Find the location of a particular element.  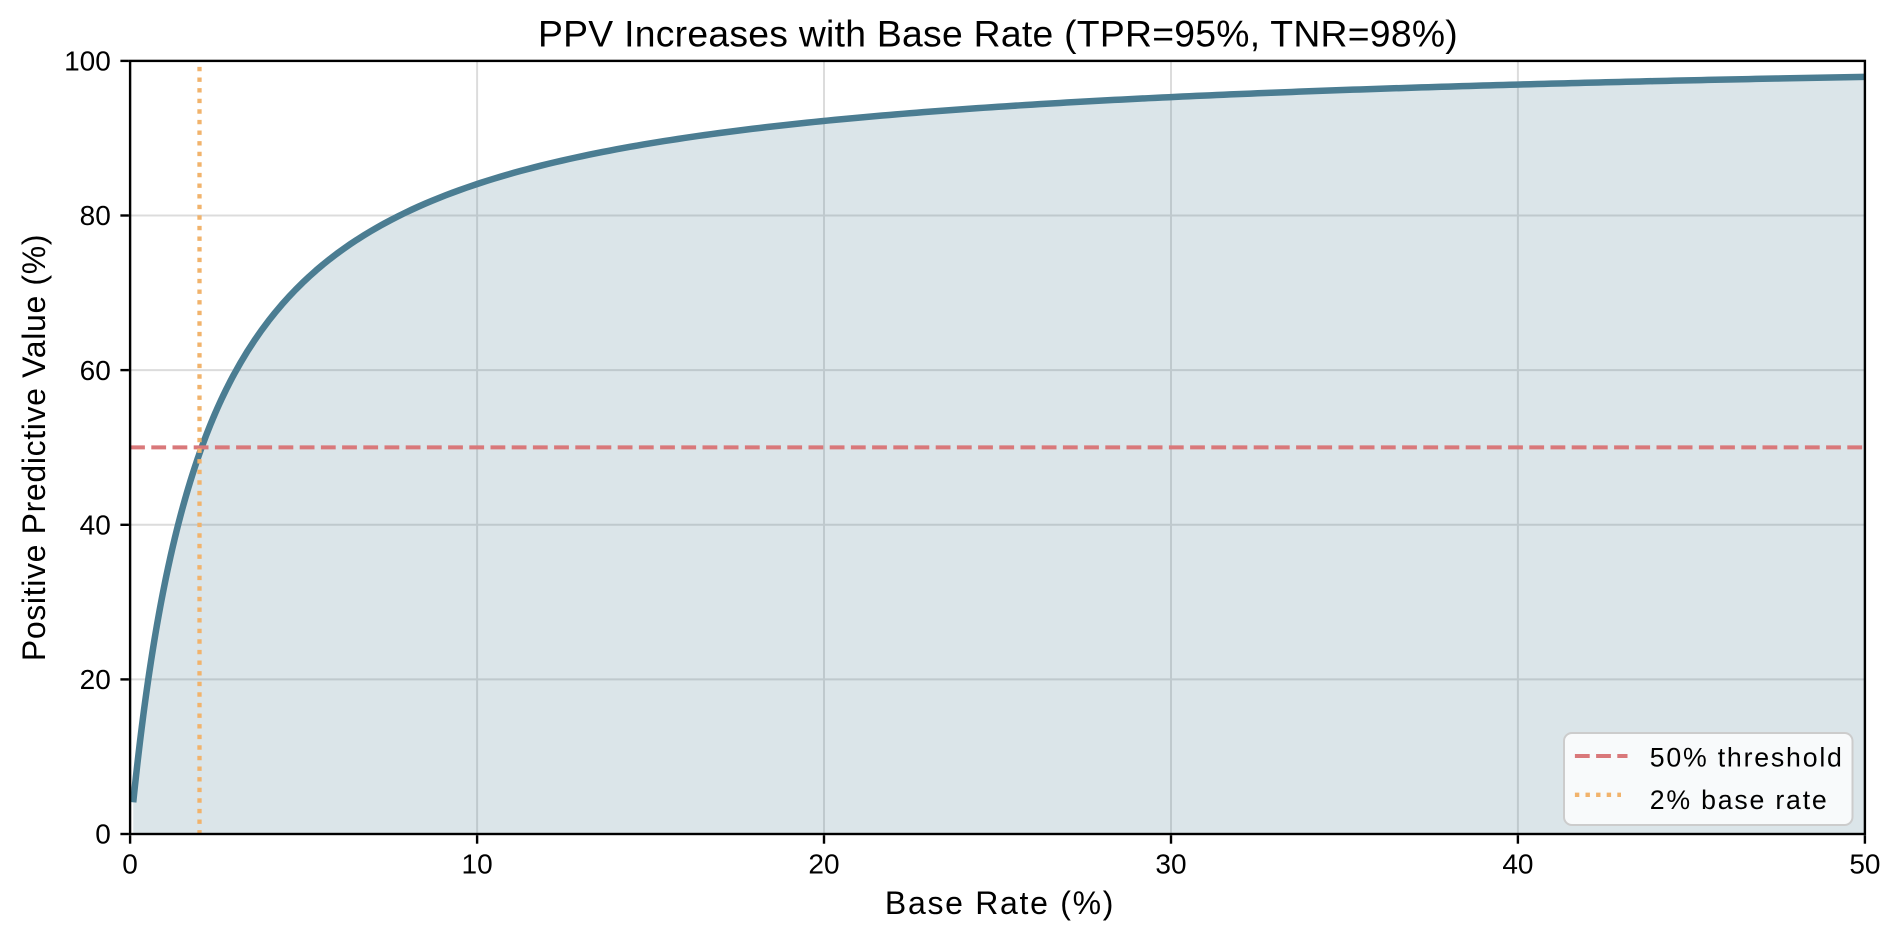

svg-text: 30 is located at coordinates (1170, 864).